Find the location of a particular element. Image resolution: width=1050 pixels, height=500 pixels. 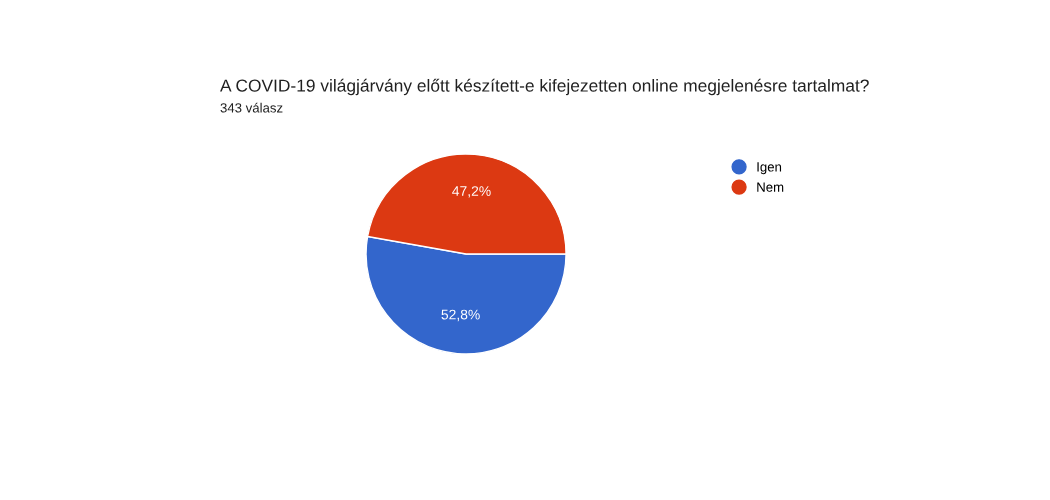

data-label: 47,2% is located at coordinates (471, 192).